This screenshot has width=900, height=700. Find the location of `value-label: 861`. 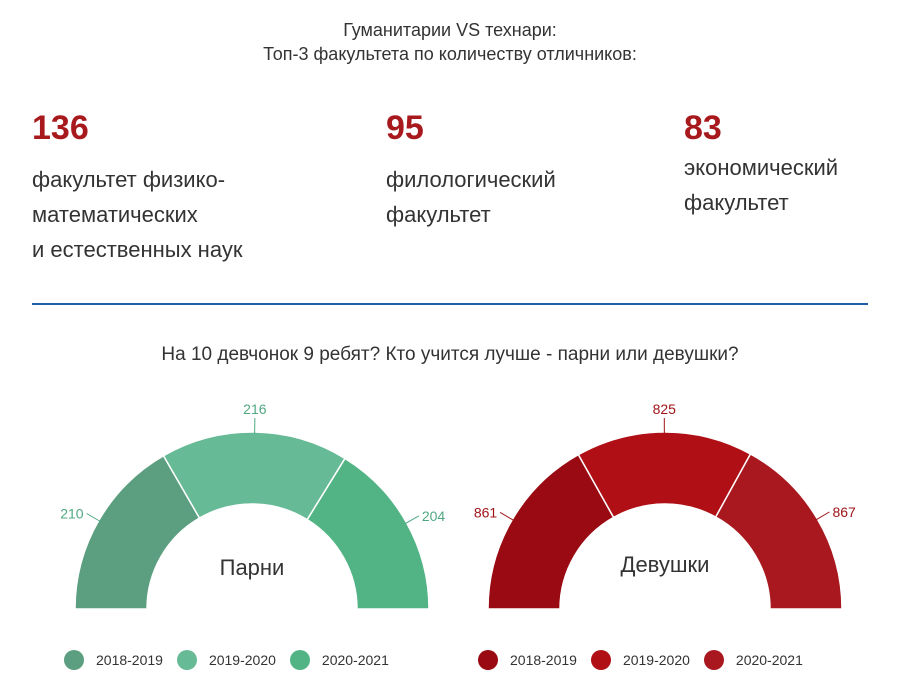

value-label: 861 is located at coordinates (486, 512).